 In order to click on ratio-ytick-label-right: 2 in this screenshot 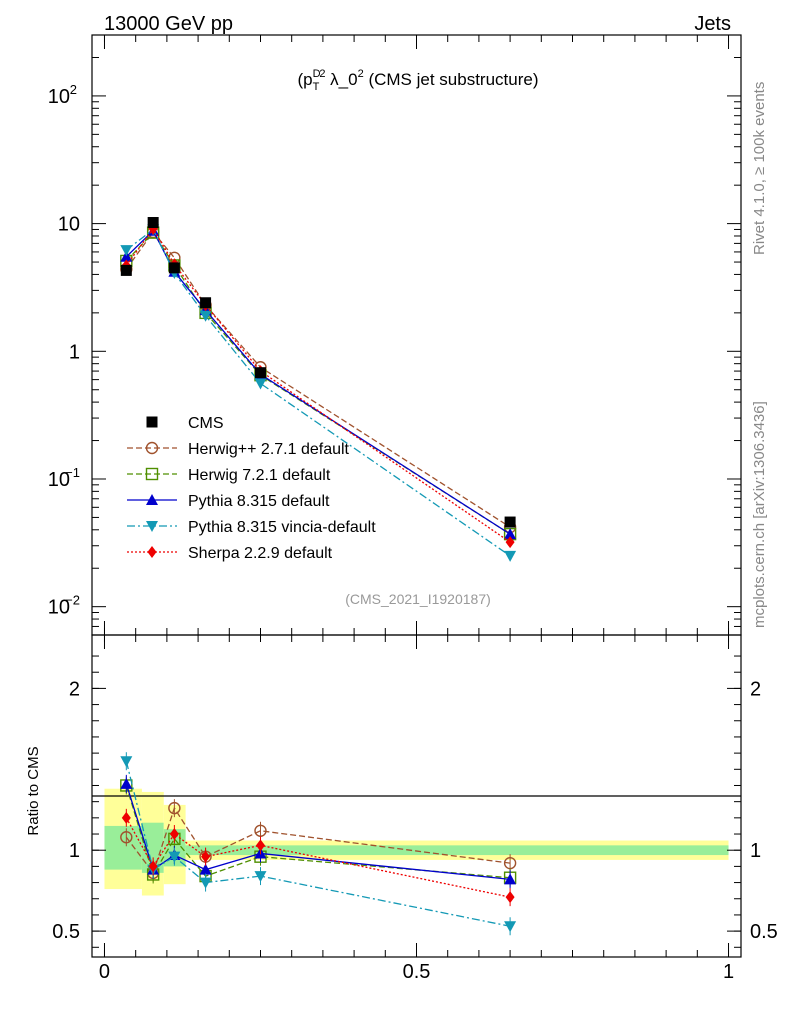, I will do `click(755, 689)`.